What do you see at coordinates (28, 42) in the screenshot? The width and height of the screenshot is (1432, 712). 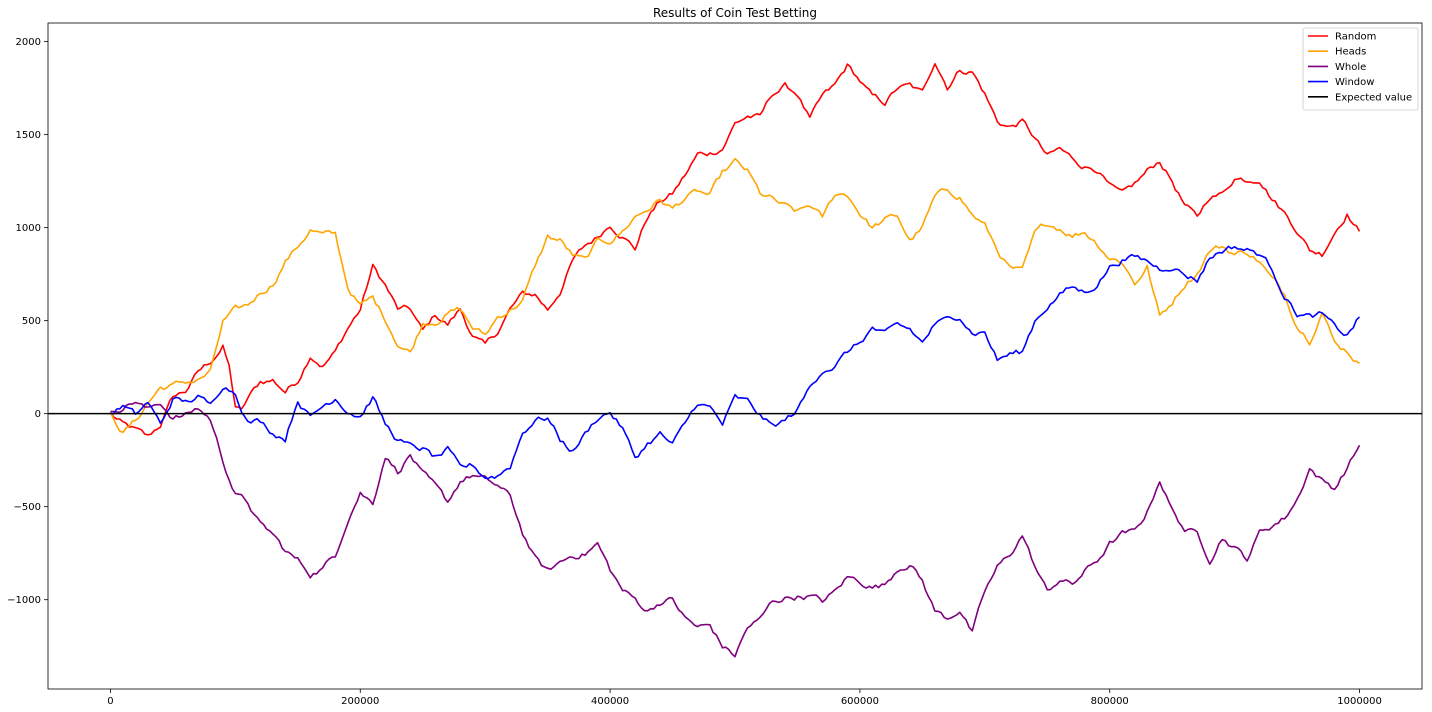 I see `y-tick-label: 2000` at bounding box center [28, 42].